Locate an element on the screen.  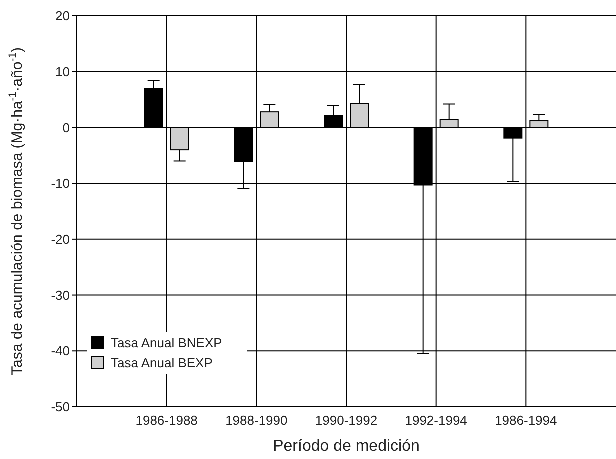
y-tick-label: 10 is located at coordinates (63, 72).